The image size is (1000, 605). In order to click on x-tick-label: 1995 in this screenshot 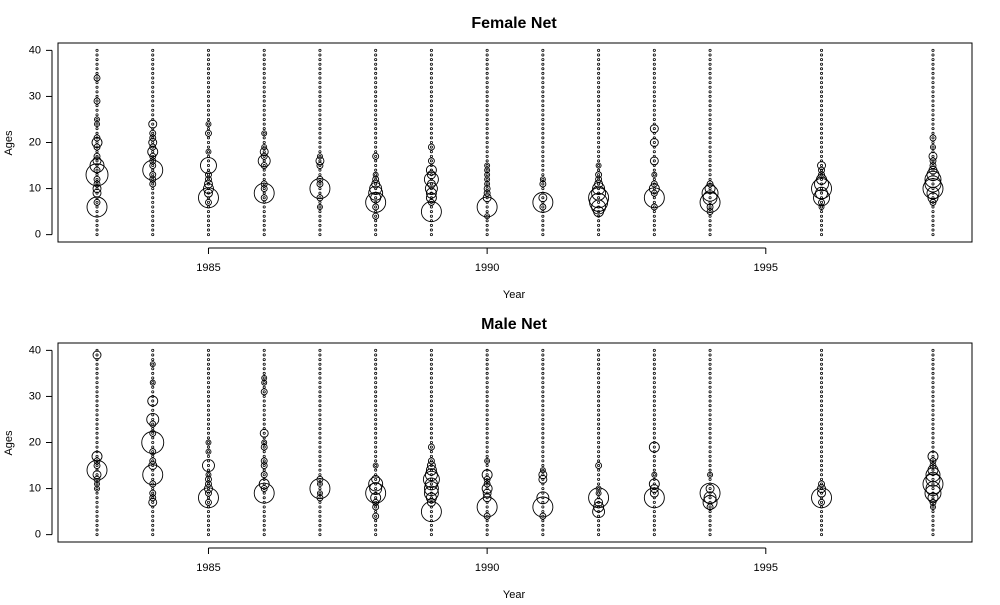, I will do `click(766, 568)`.